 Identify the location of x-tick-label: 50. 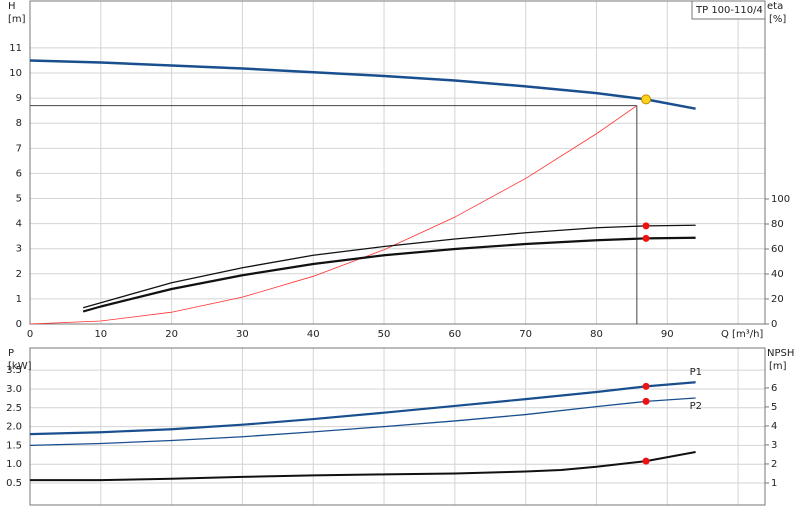
(384, 334).